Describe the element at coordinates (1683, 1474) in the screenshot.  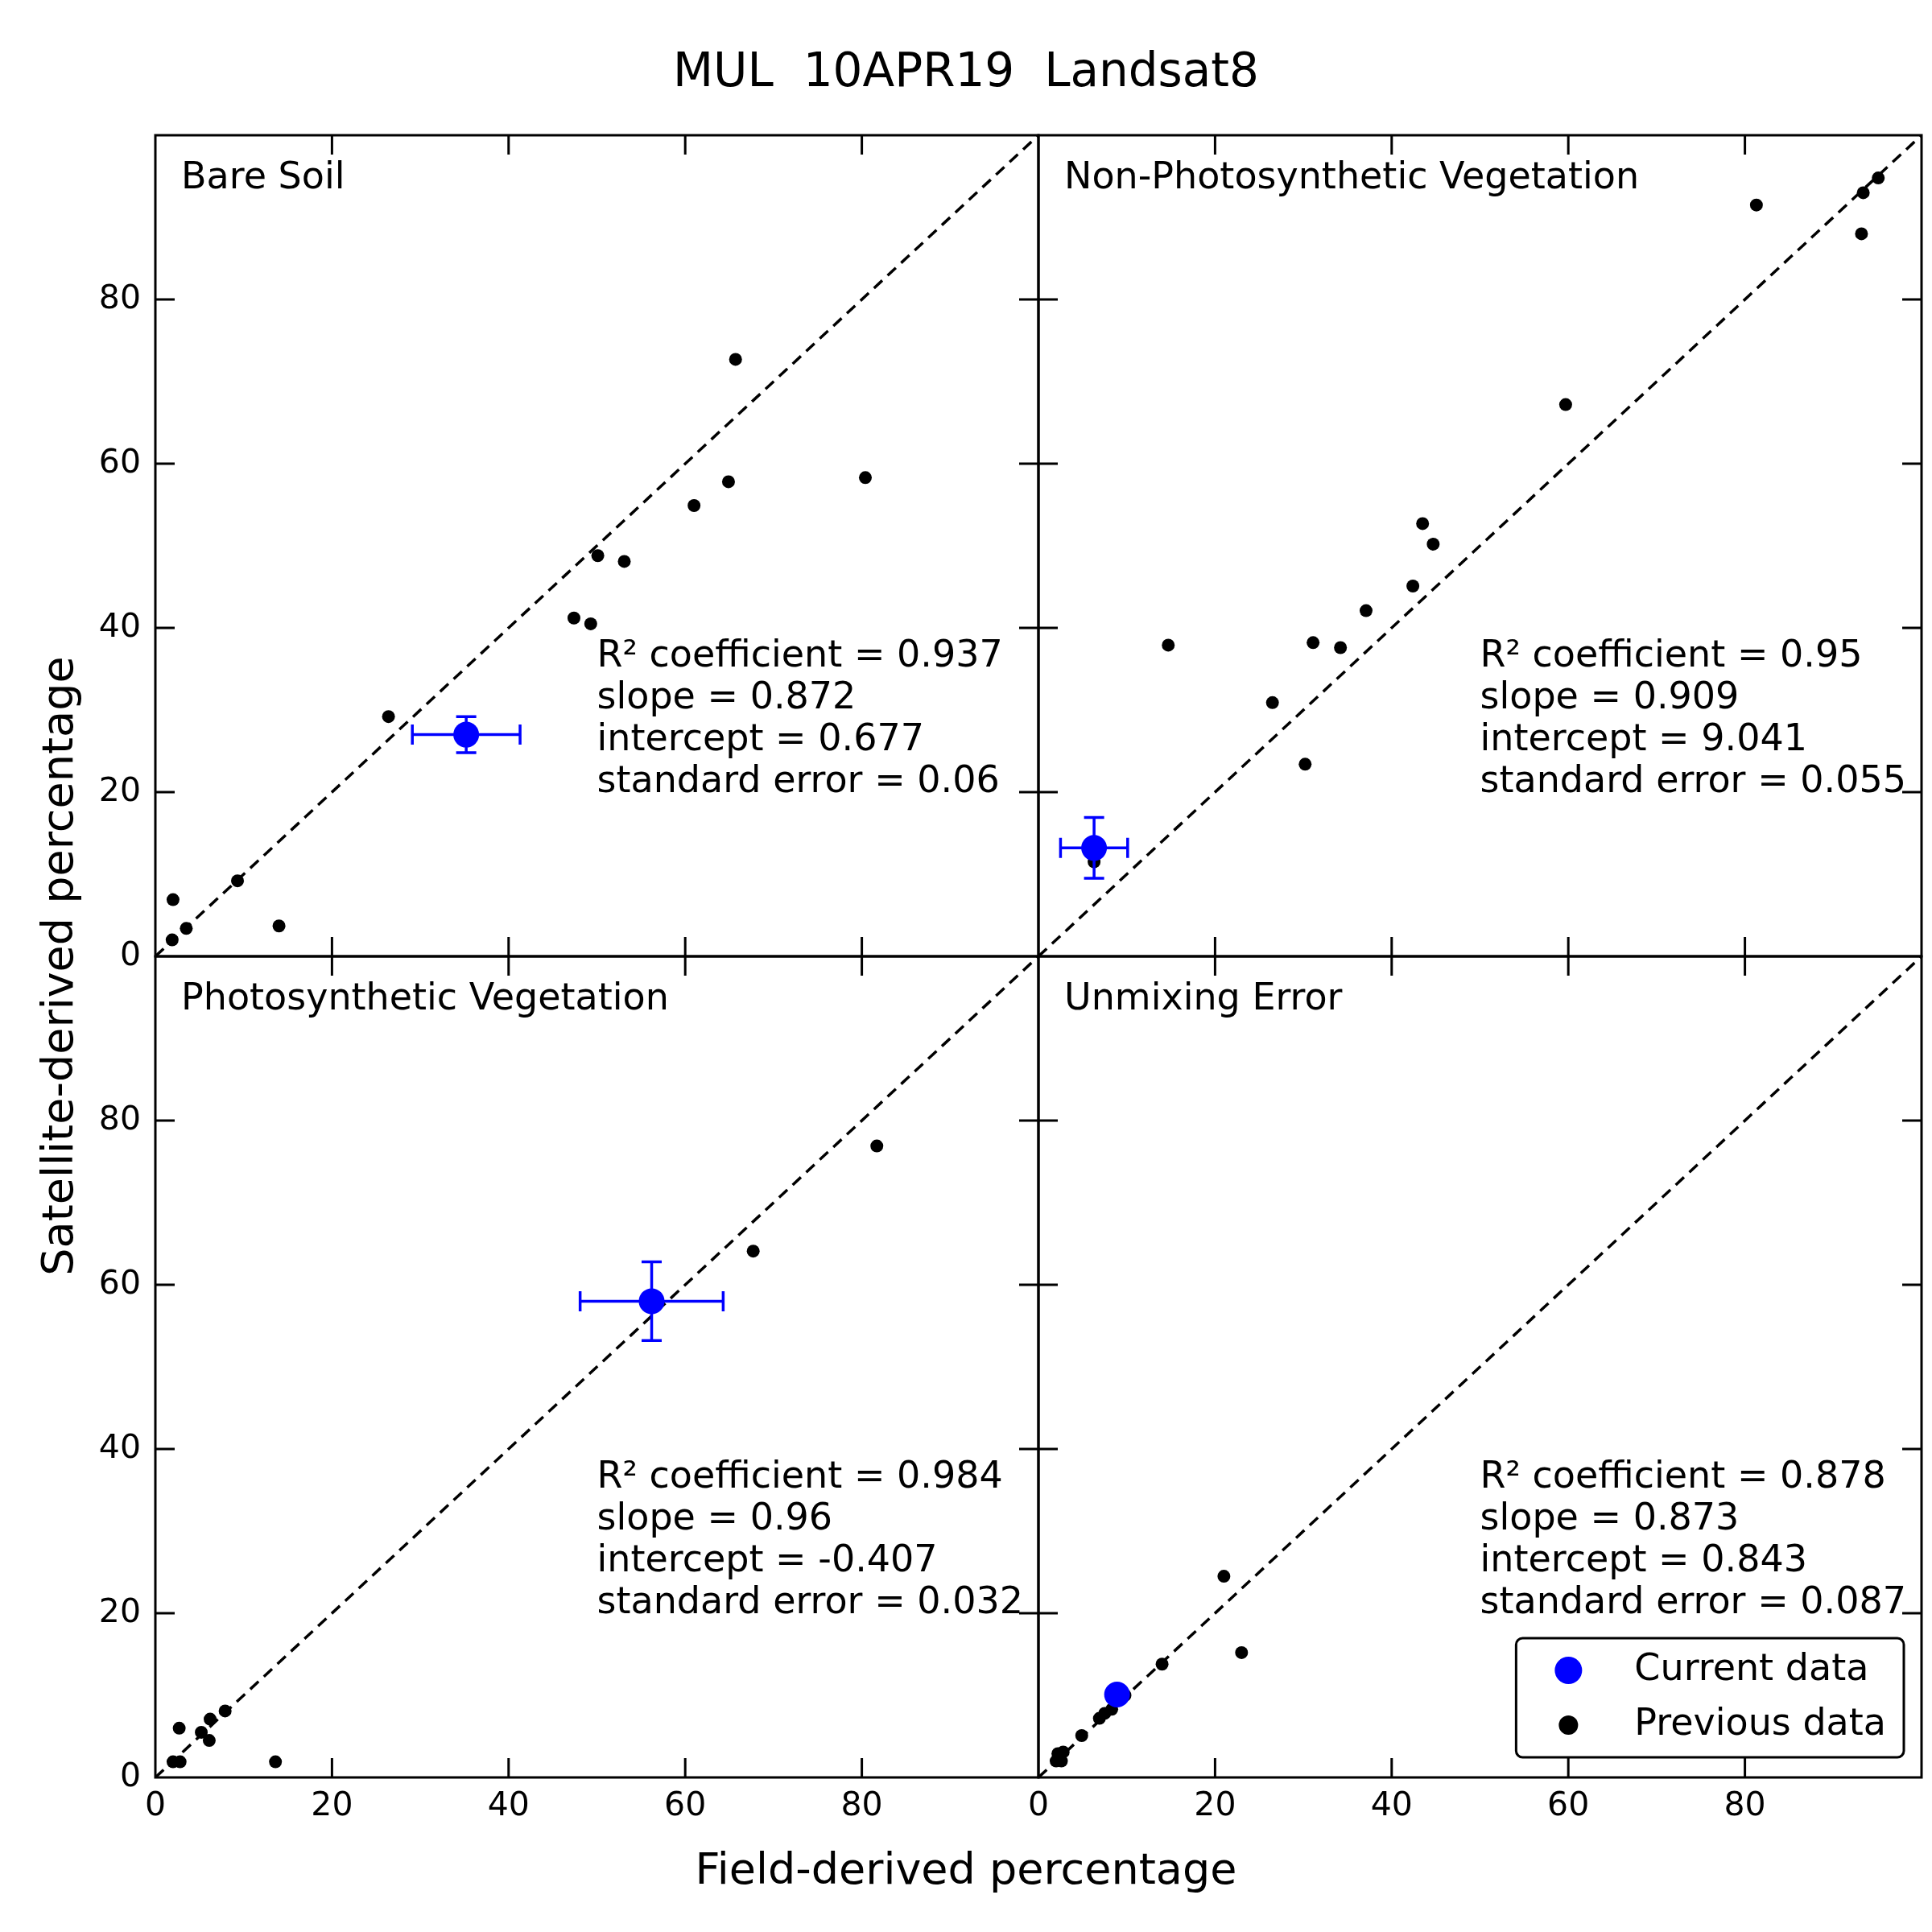
I see `annotation: R² coefficient = 0.878` at that location.